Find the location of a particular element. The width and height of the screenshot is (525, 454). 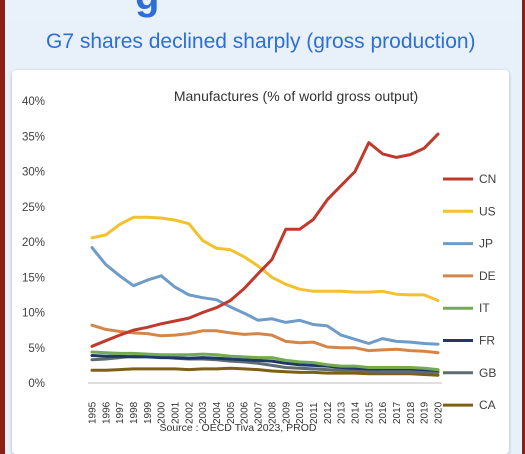

x-tick-label: 2013 is located at coordinates (342, 412).